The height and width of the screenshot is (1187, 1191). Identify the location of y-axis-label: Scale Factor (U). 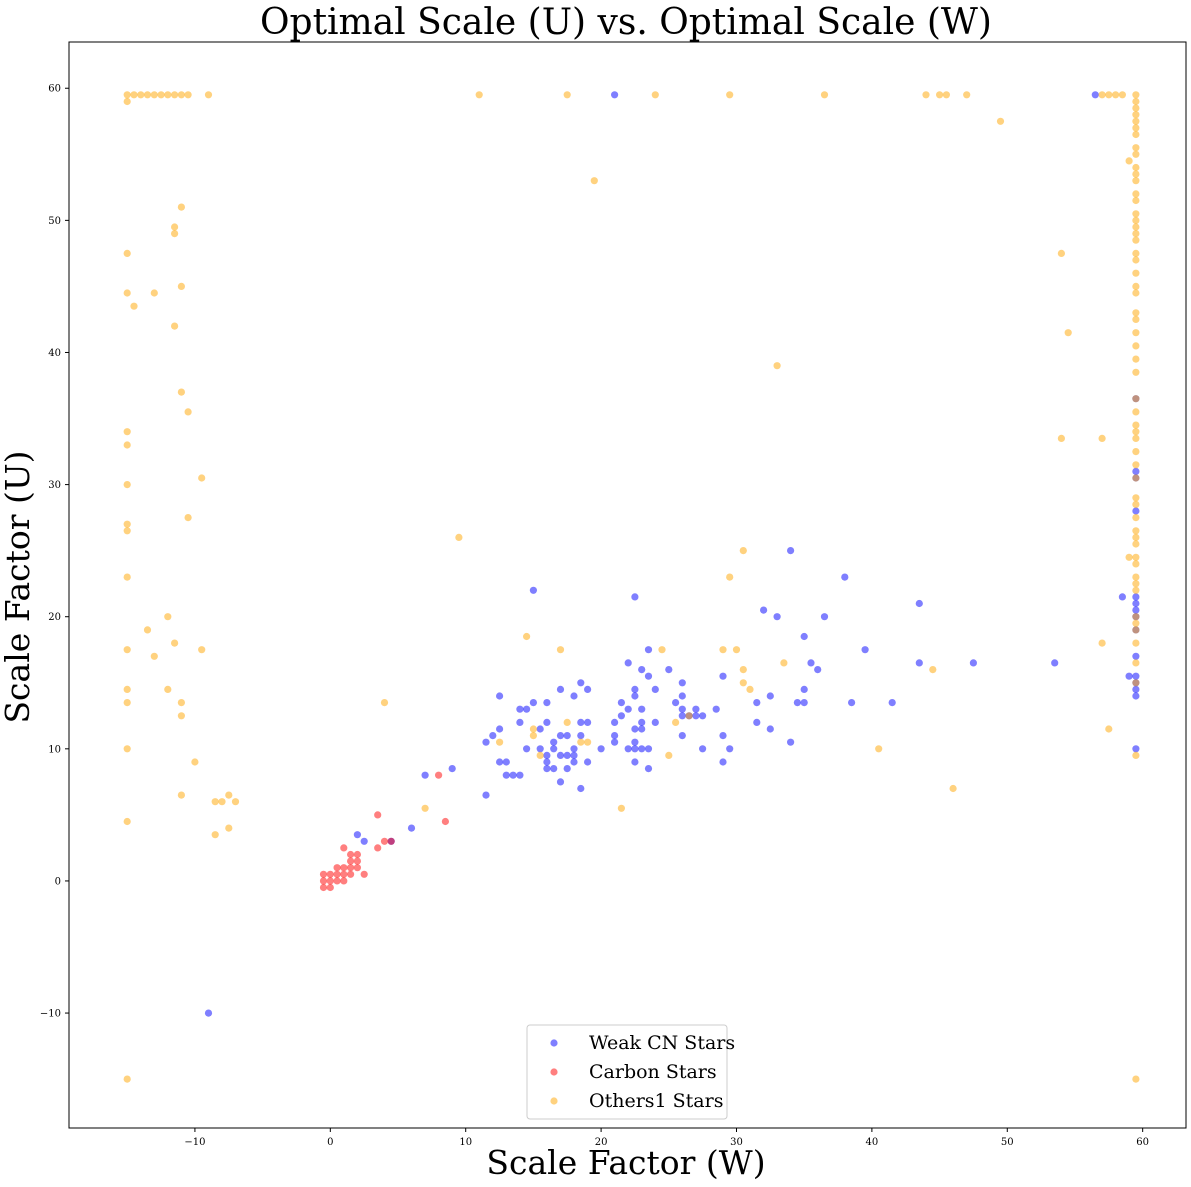
(18, 586).